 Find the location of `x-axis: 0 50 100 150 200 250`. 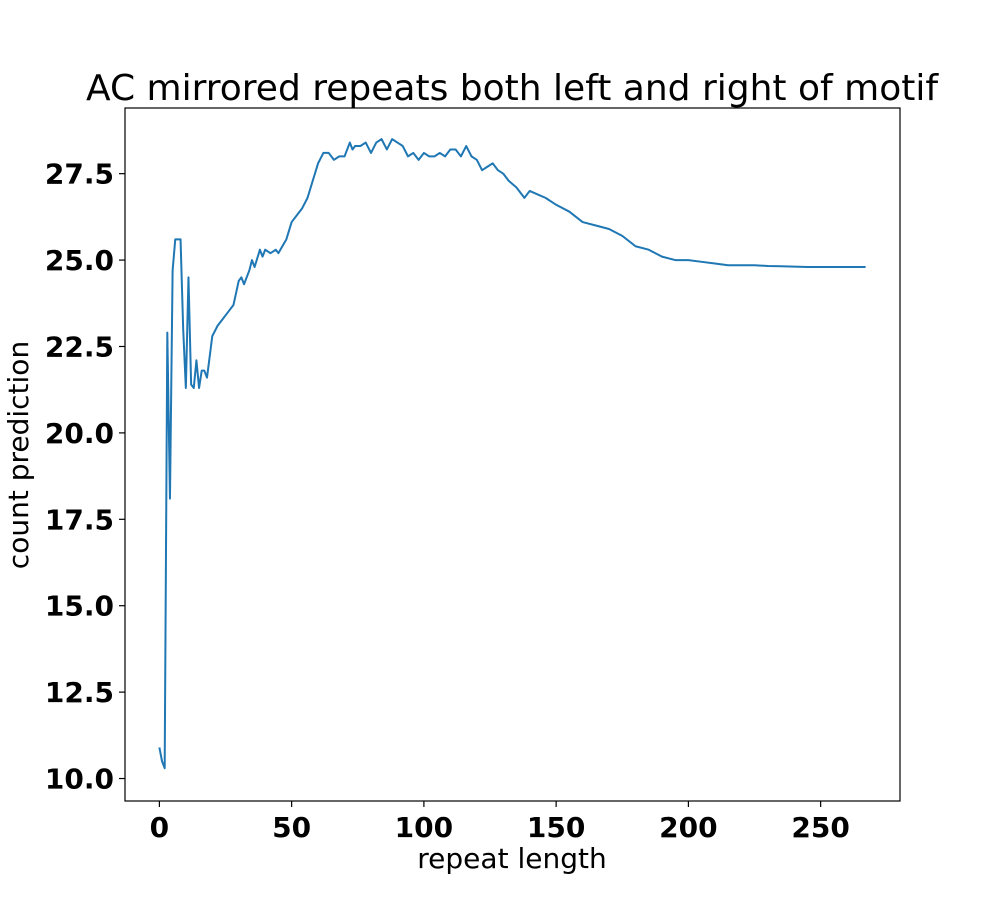

x-axis: 0 50 100 150 200 250 is located at coordinates (500, 822).